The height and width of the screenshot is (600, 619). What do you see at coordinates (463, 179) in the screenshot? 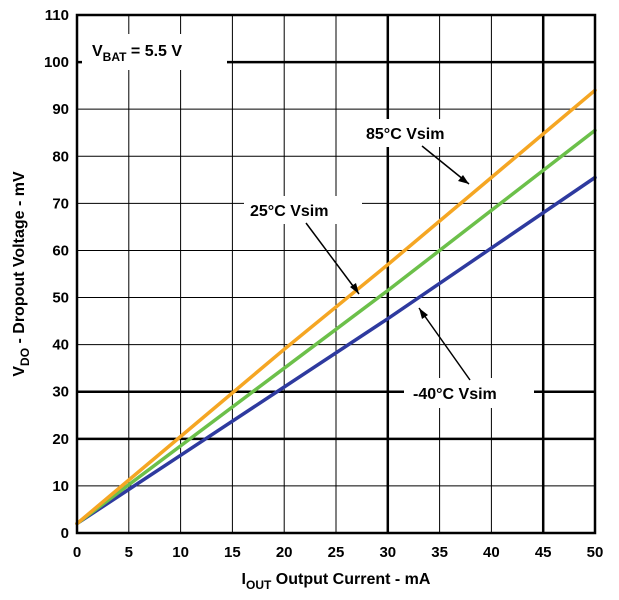
I see `annotation-85c-arrowhead` at bounding box center [463, 179].